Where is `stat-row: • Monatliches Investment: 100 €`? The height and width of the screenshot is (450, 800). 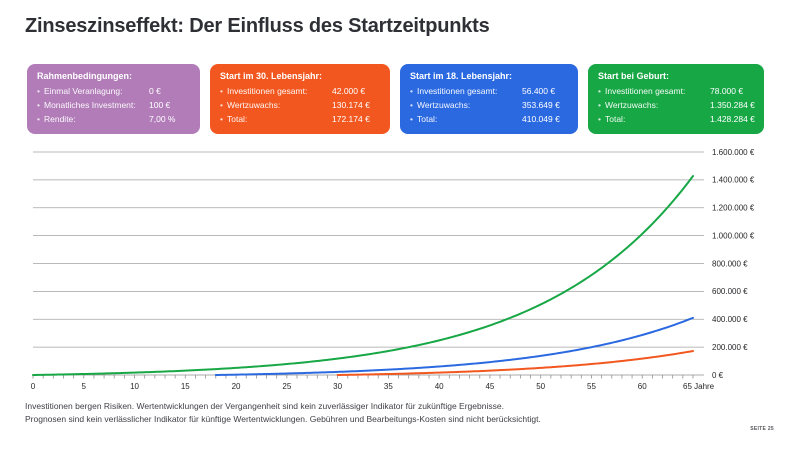
stat-row: • Monatliches Investment: 100 € is located at coordinates (113, 105).